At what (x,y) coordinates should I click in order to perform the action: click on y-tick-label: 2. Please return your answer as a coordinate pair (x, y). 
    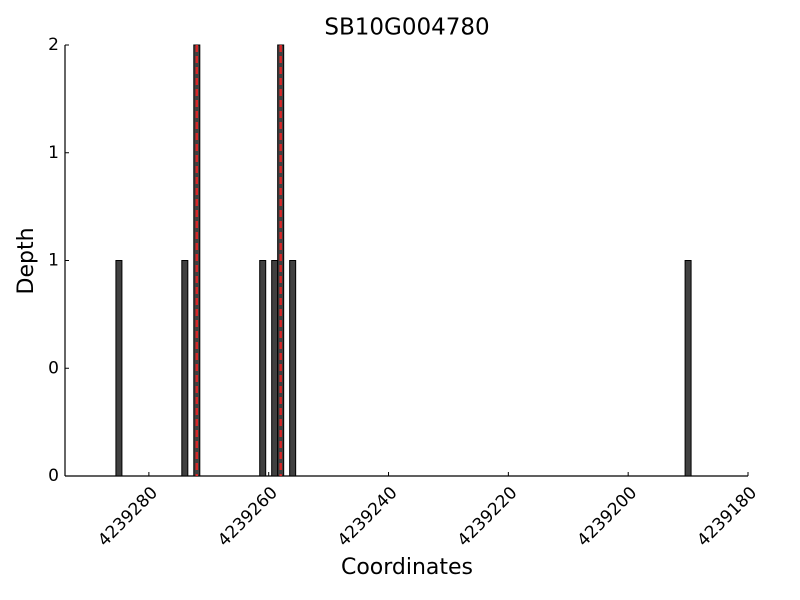
    Looking at the image, I should click on (53, 45).